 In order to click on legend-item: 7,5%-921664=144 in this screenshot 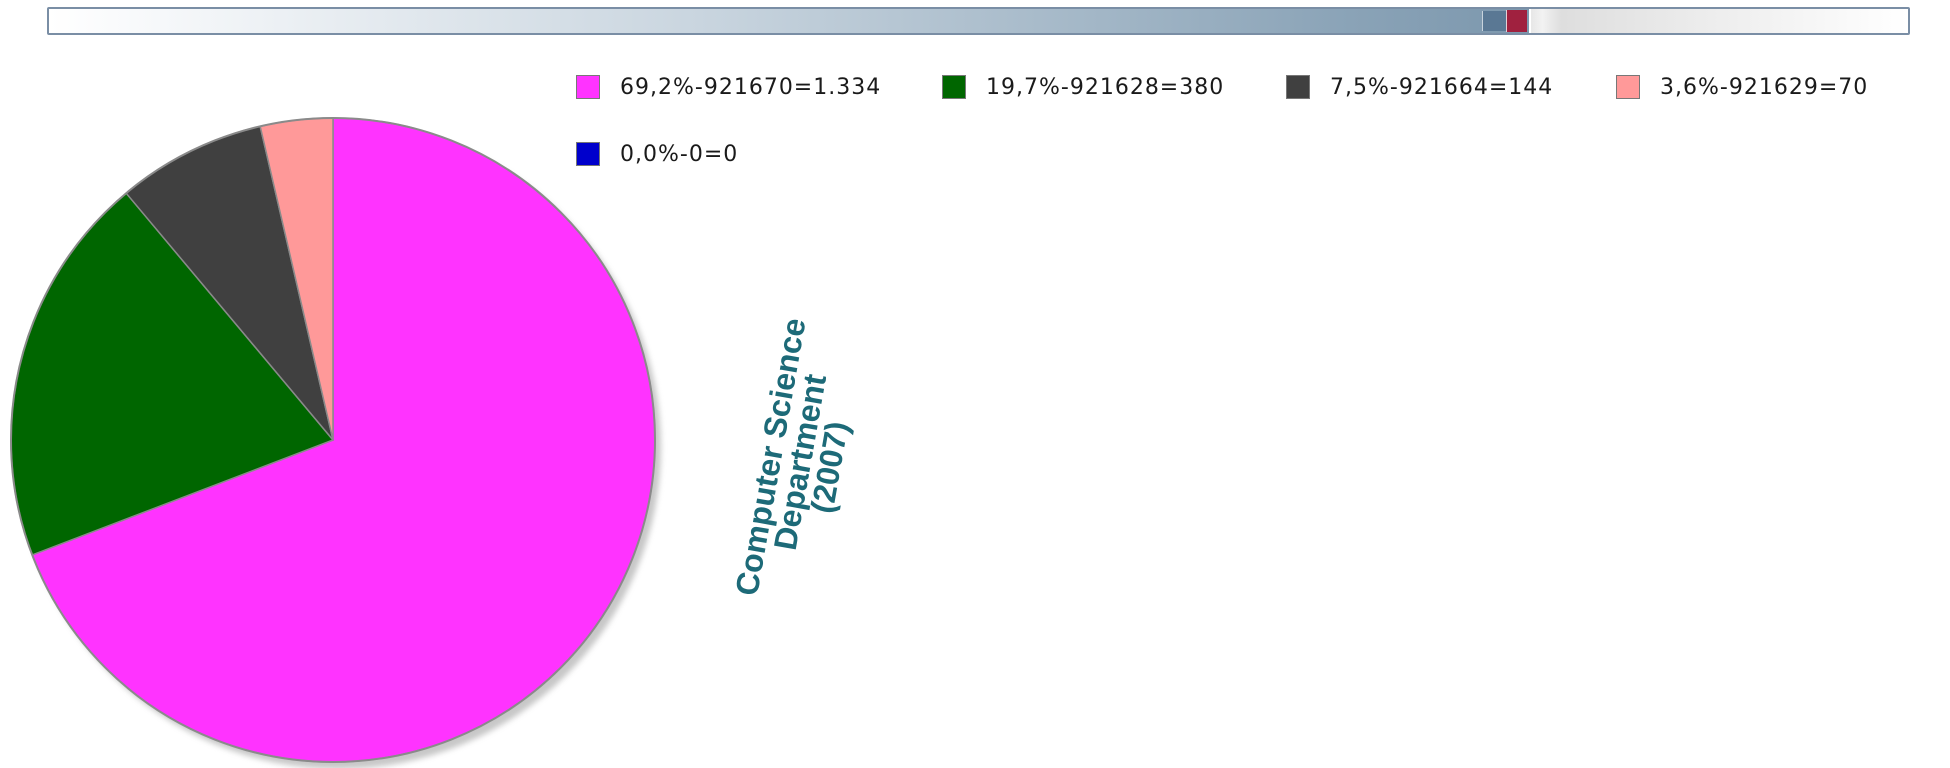, I will do `click(1419, 87)`.